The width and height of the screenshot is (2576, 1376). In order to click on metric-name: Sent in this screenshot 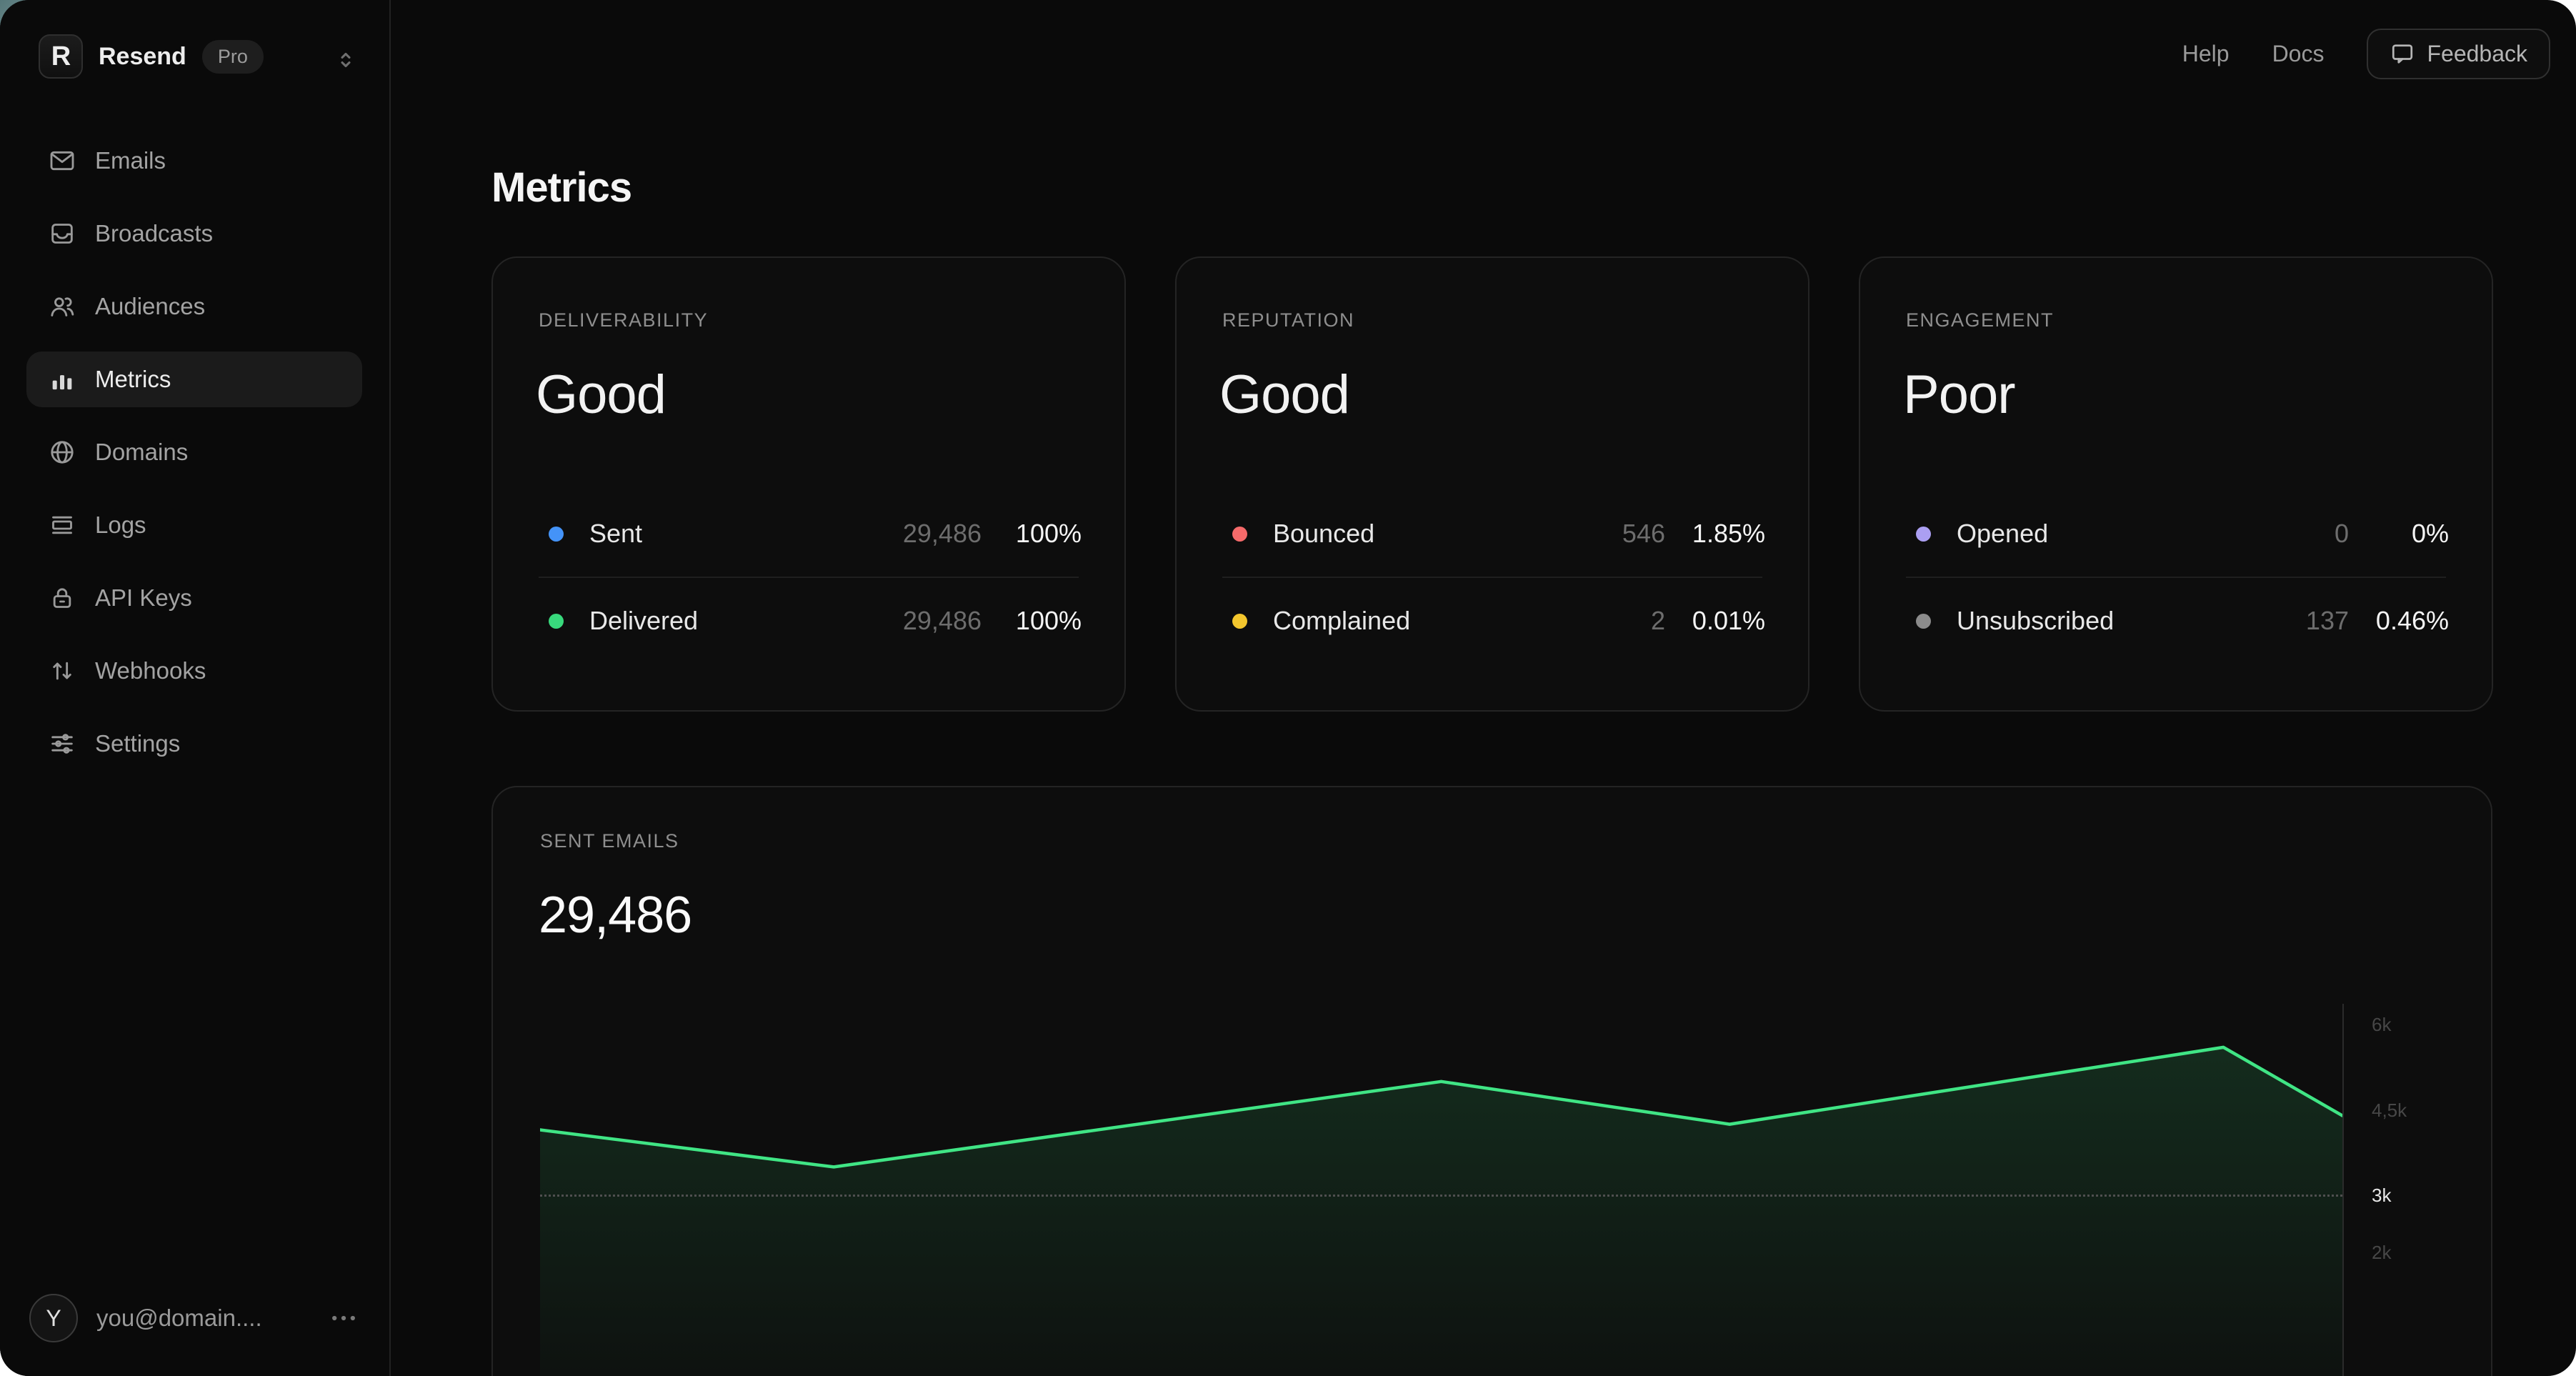, I will do `click(616, 533)`.